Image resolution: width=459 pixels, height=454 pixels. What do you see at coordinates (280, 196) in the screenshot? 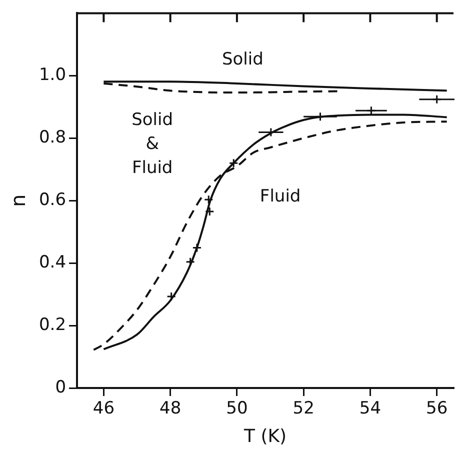
I see `annotation: Fluid` at bounding box center [280, 196].